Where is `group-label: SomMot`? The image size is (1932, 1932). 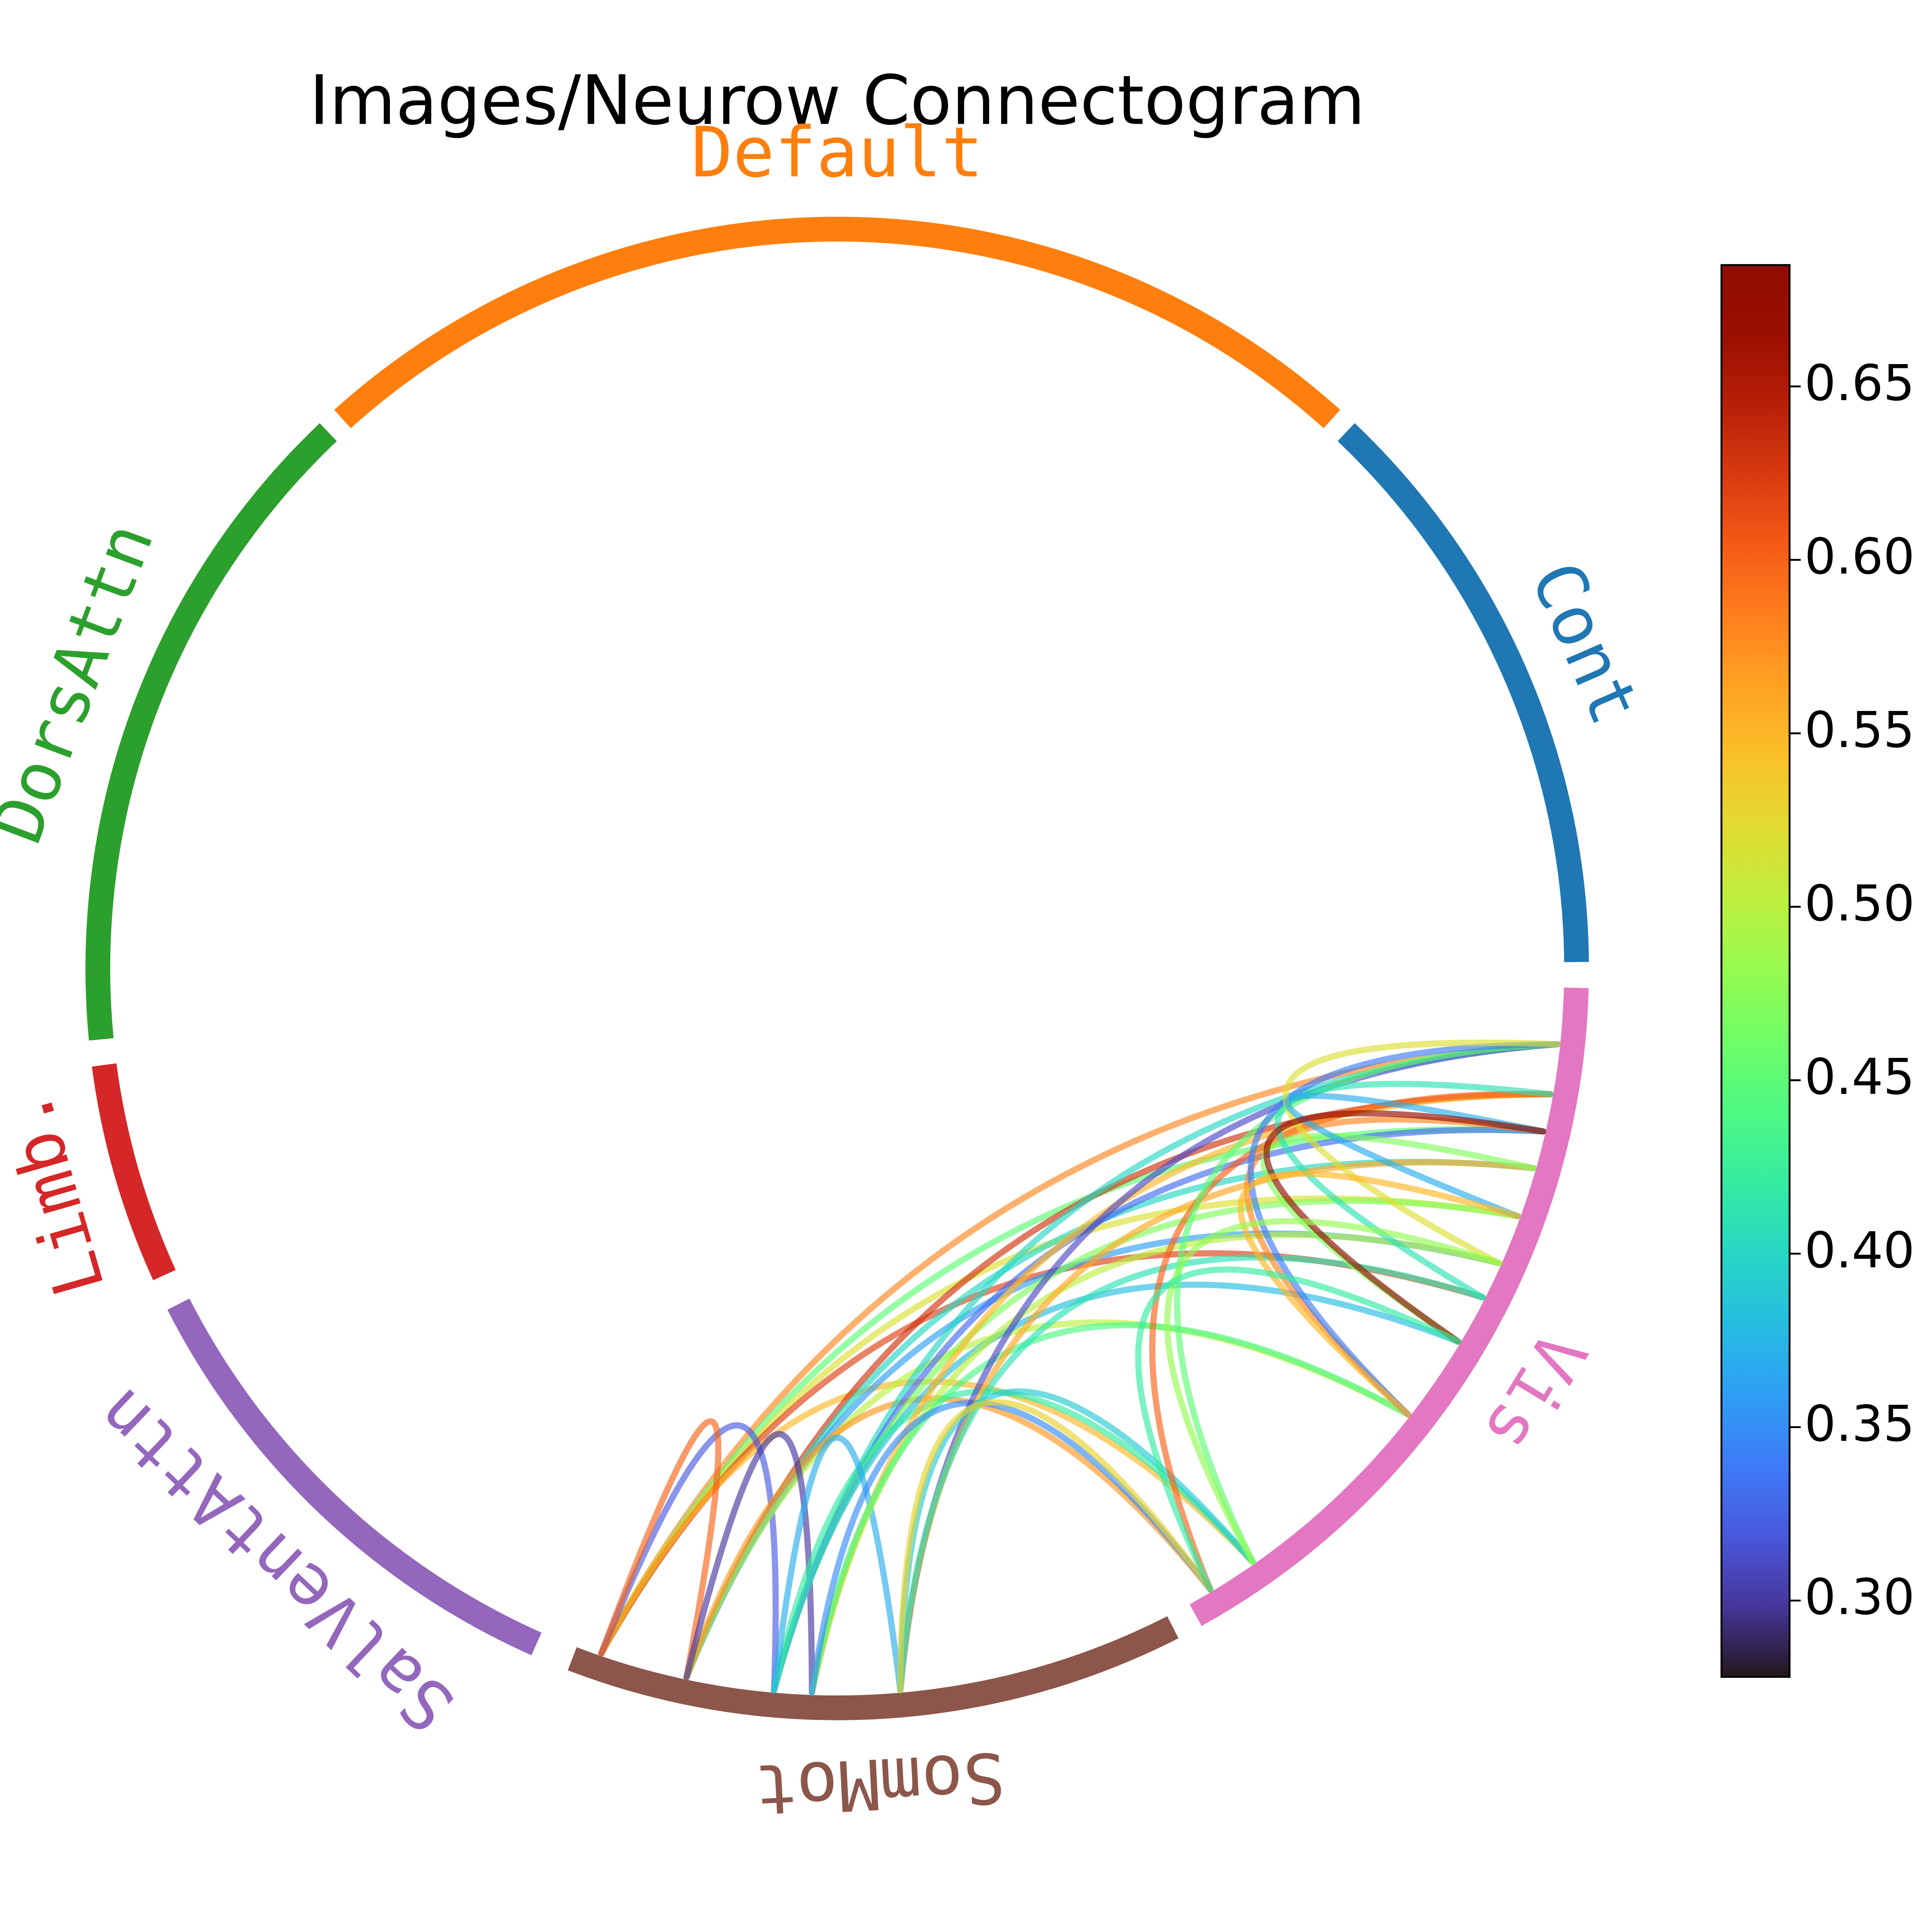
group-label: SomMot is located at coordinates (880, 1783).